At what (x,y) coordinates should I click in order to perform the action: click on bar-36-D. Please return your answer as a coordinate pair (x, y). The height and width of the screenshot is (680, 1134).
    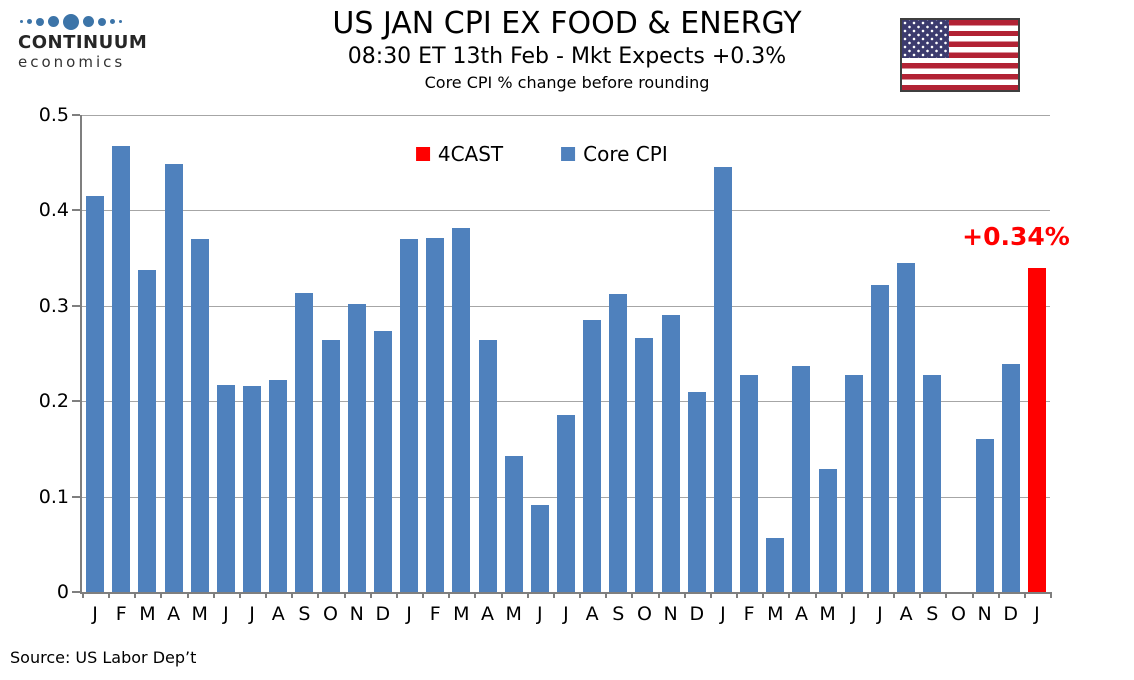
    Looking at the image, I should click on (1010, 478).